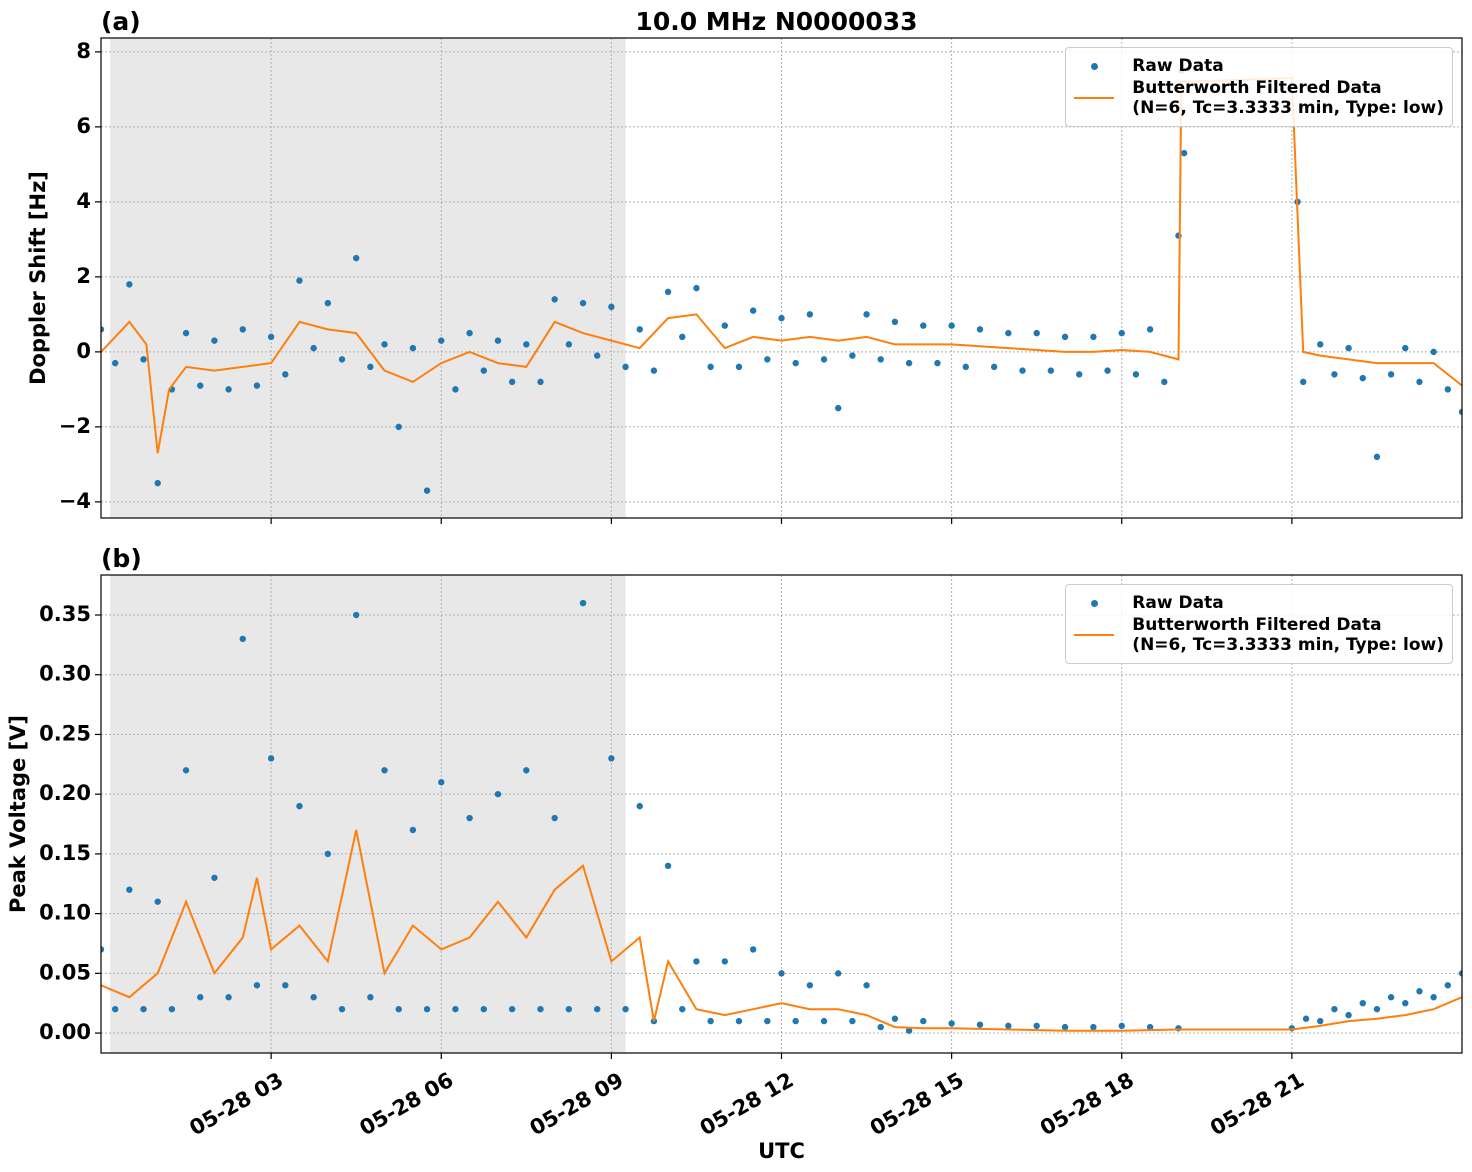  Describe the element at coordinates (65, 674) in the screenshot. I see `y-tick-label: 0.30` at that location.